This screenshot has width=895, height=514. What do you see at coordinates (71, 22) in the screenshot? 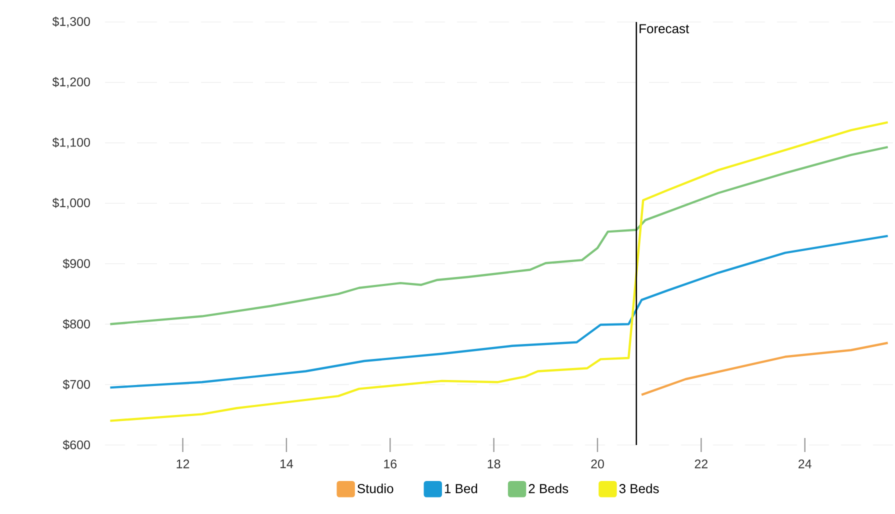
I see `y-tick-label: $1,300` at bounding box center [71, 22].